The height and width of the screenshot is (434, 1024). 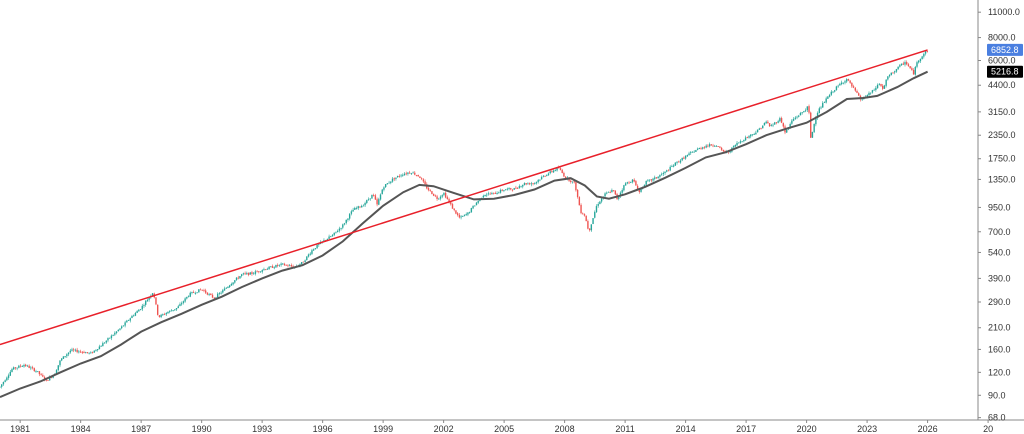 I want to click on price-badges: 6852.8 5216.8, so click(x=1005, y=60).